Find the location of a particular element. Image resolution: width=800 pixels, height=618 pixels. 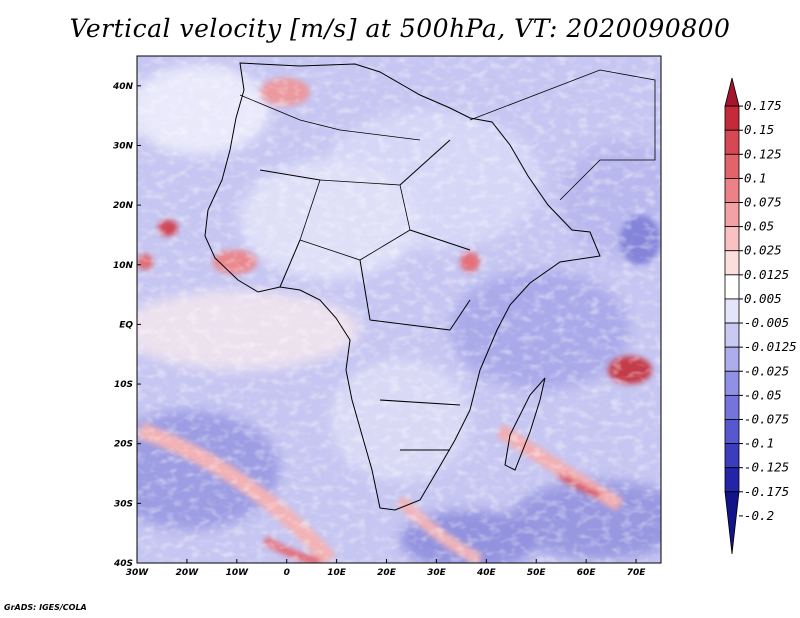

lat-label: 30S is located at coordinates (123, 504).